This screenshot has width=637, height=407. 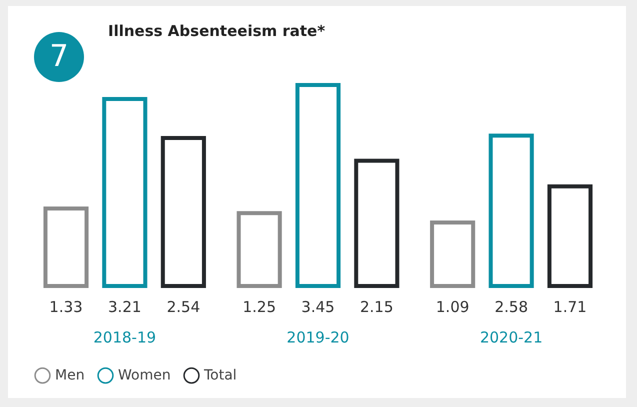 What do you see at coordinates (318, 307) in the screenshot?
I see `data-label: 3.45` at bounding box center [318, 307].